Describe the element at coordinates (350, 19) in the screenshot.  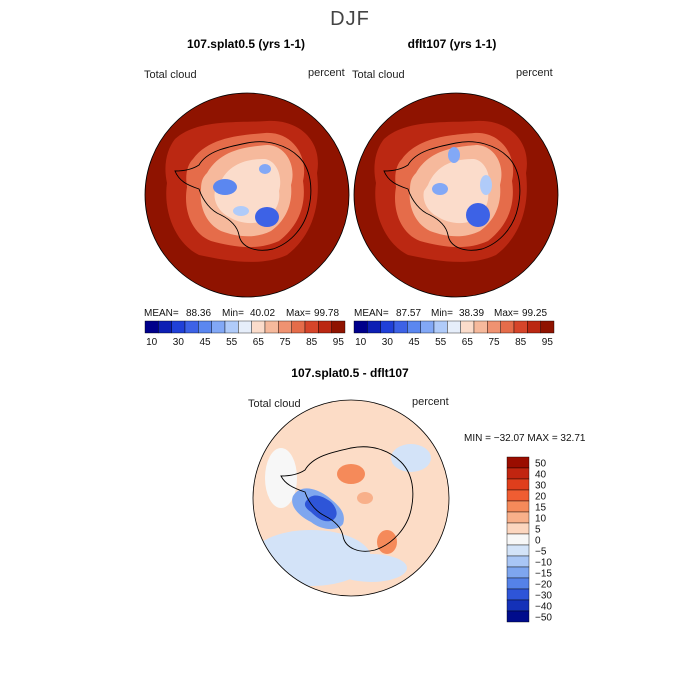
I see `main-title: DJF` at that location.